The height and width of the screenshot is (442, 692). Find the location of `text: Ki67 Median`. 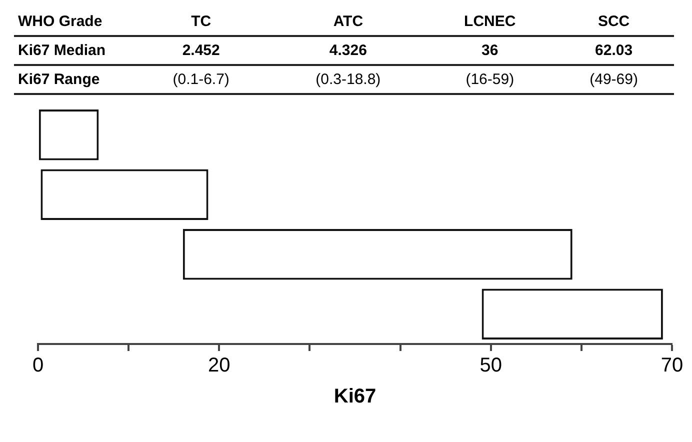

text: Ki67 Median is located at coordinates (73, 50).